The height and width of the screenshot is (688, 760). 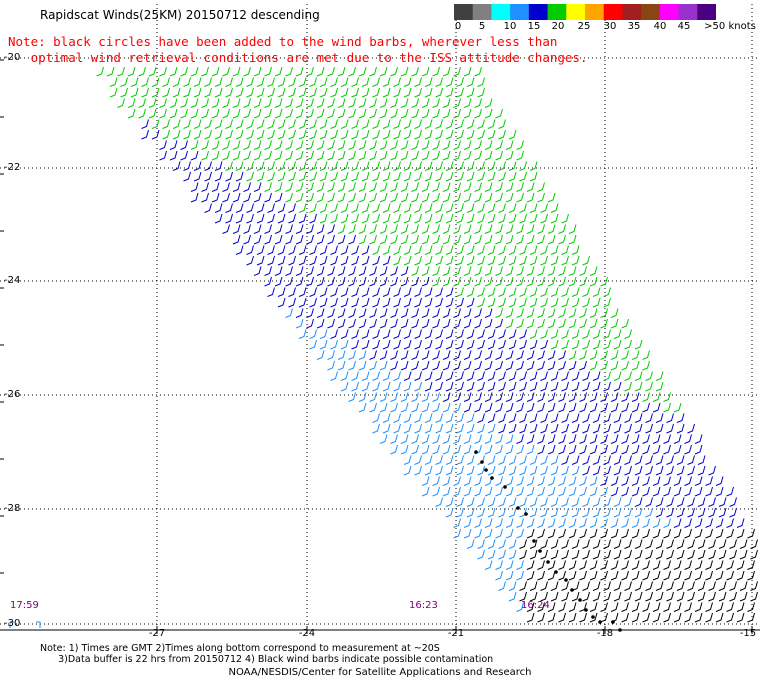 I want to click on time-label: 16:24, so click(x=535, y=605).